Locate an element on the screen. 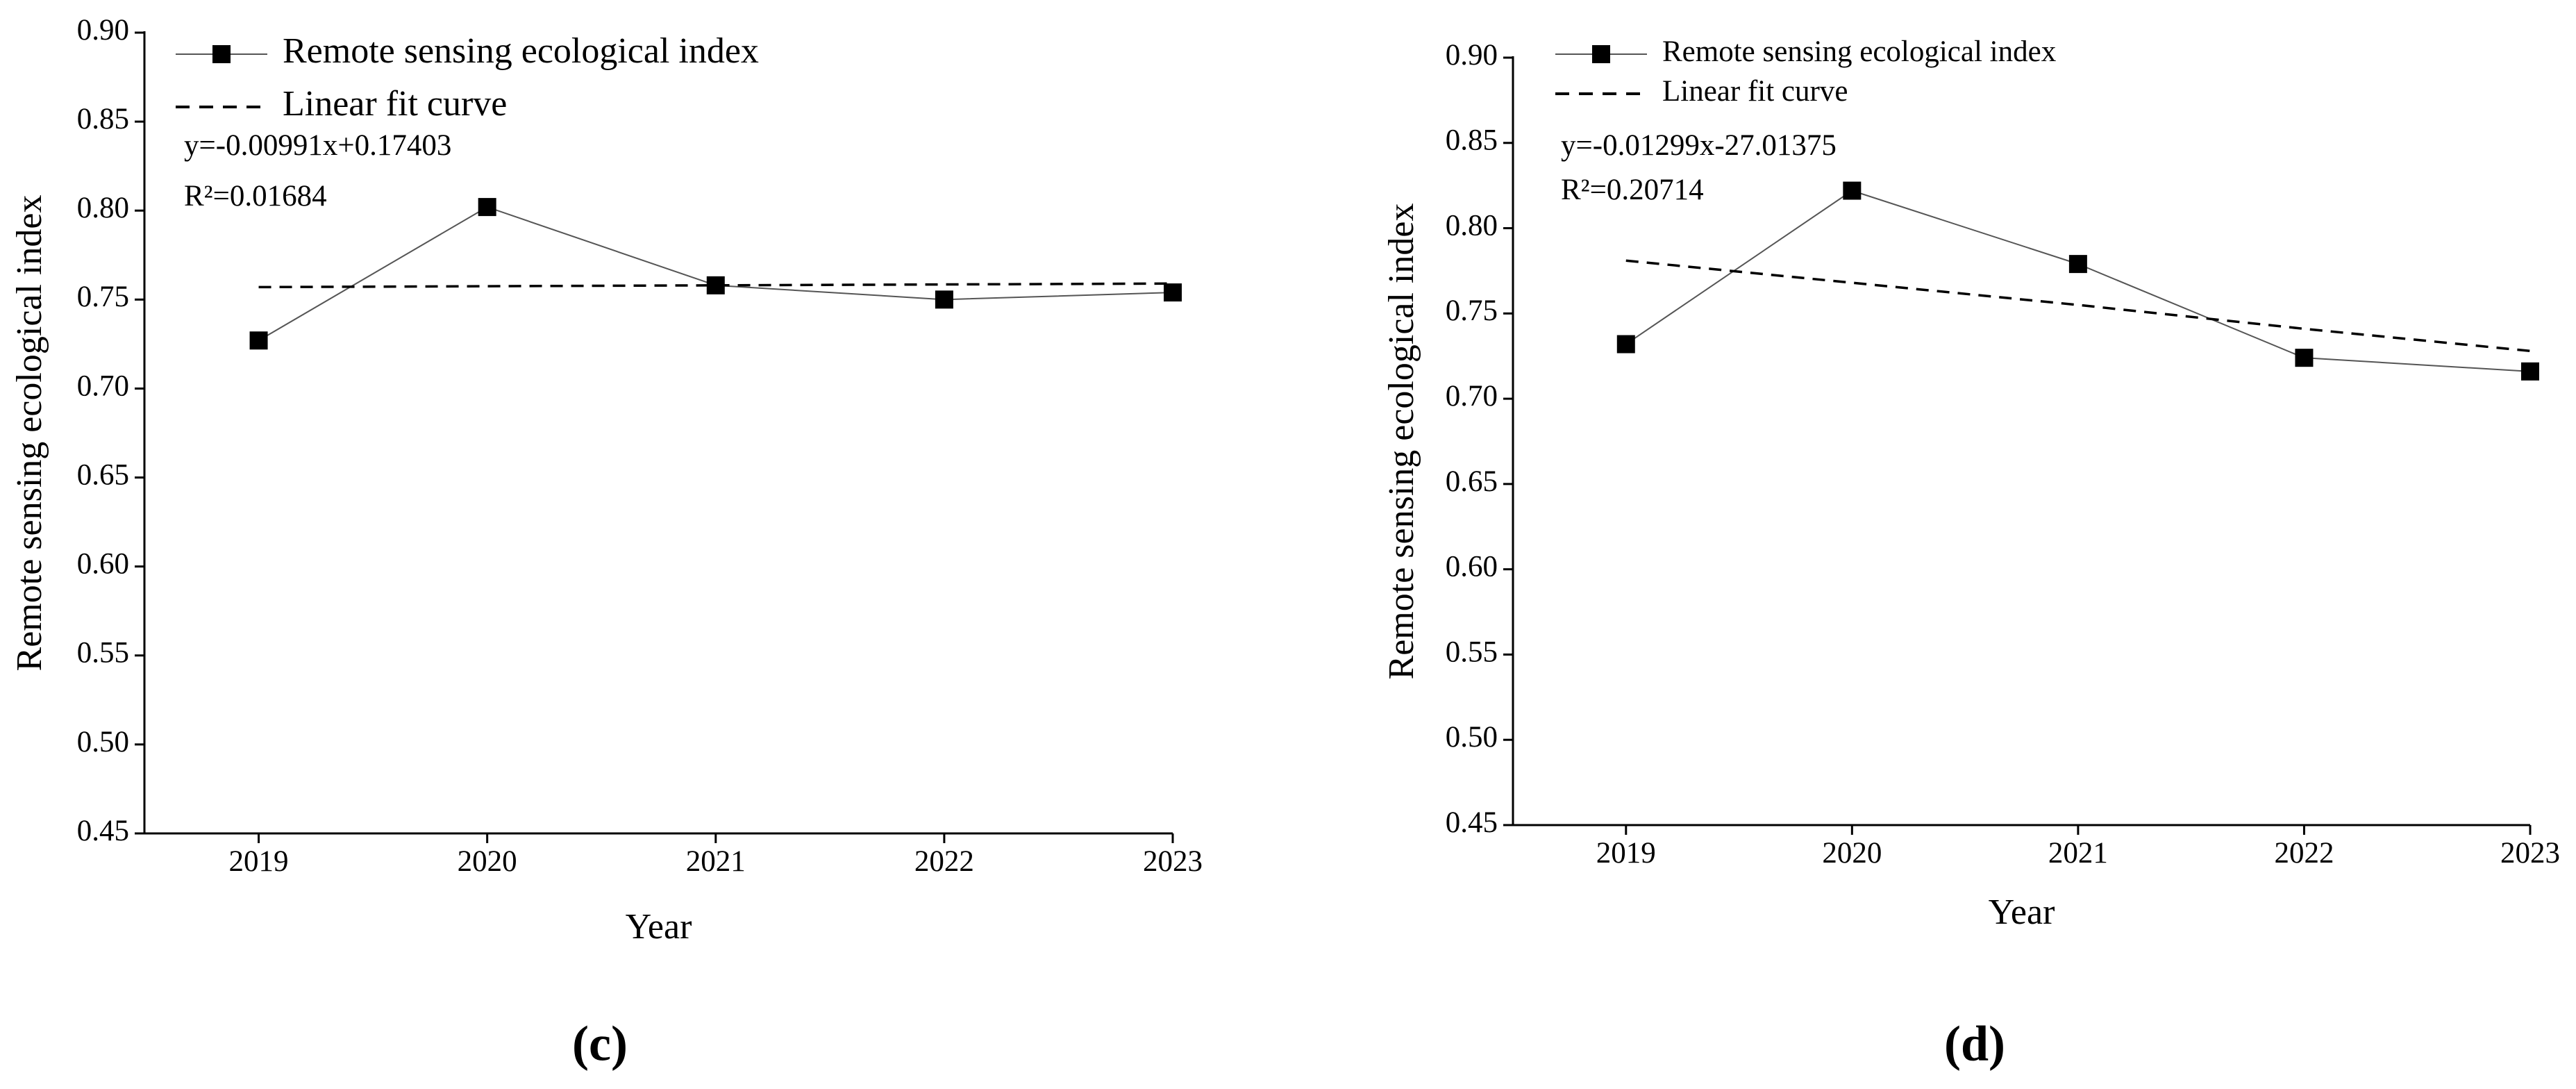 The image size is (2576, 1089). annotation: y=-0.01299x-27.01375 is located at coordinates (1699, 145).